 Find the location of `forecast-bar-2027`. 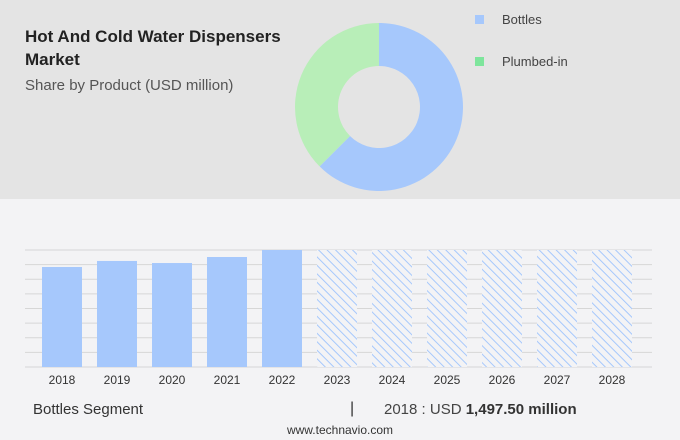

forecast-bar-2027 is located at coordinates (557, 308).